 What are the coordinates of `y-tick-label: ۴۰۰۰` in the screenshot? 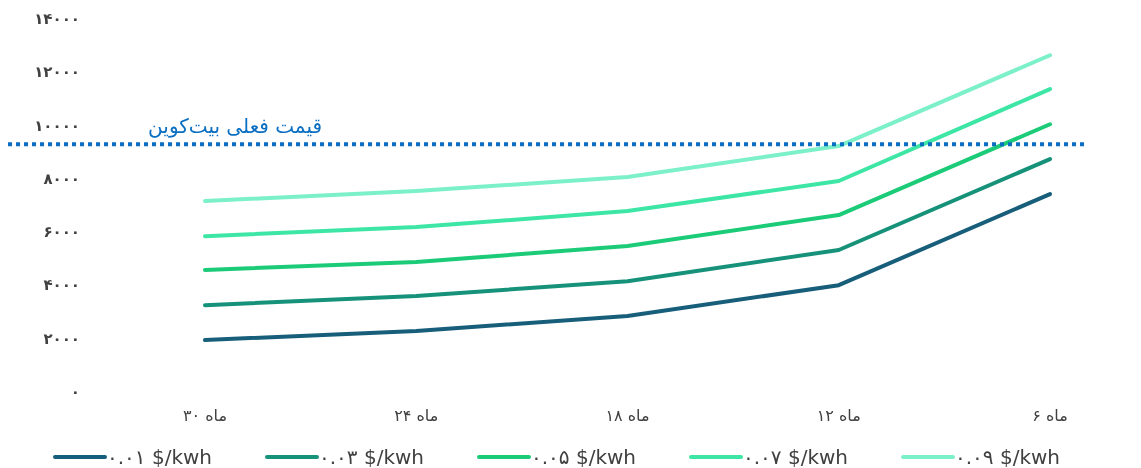 It's located at (61, 285).